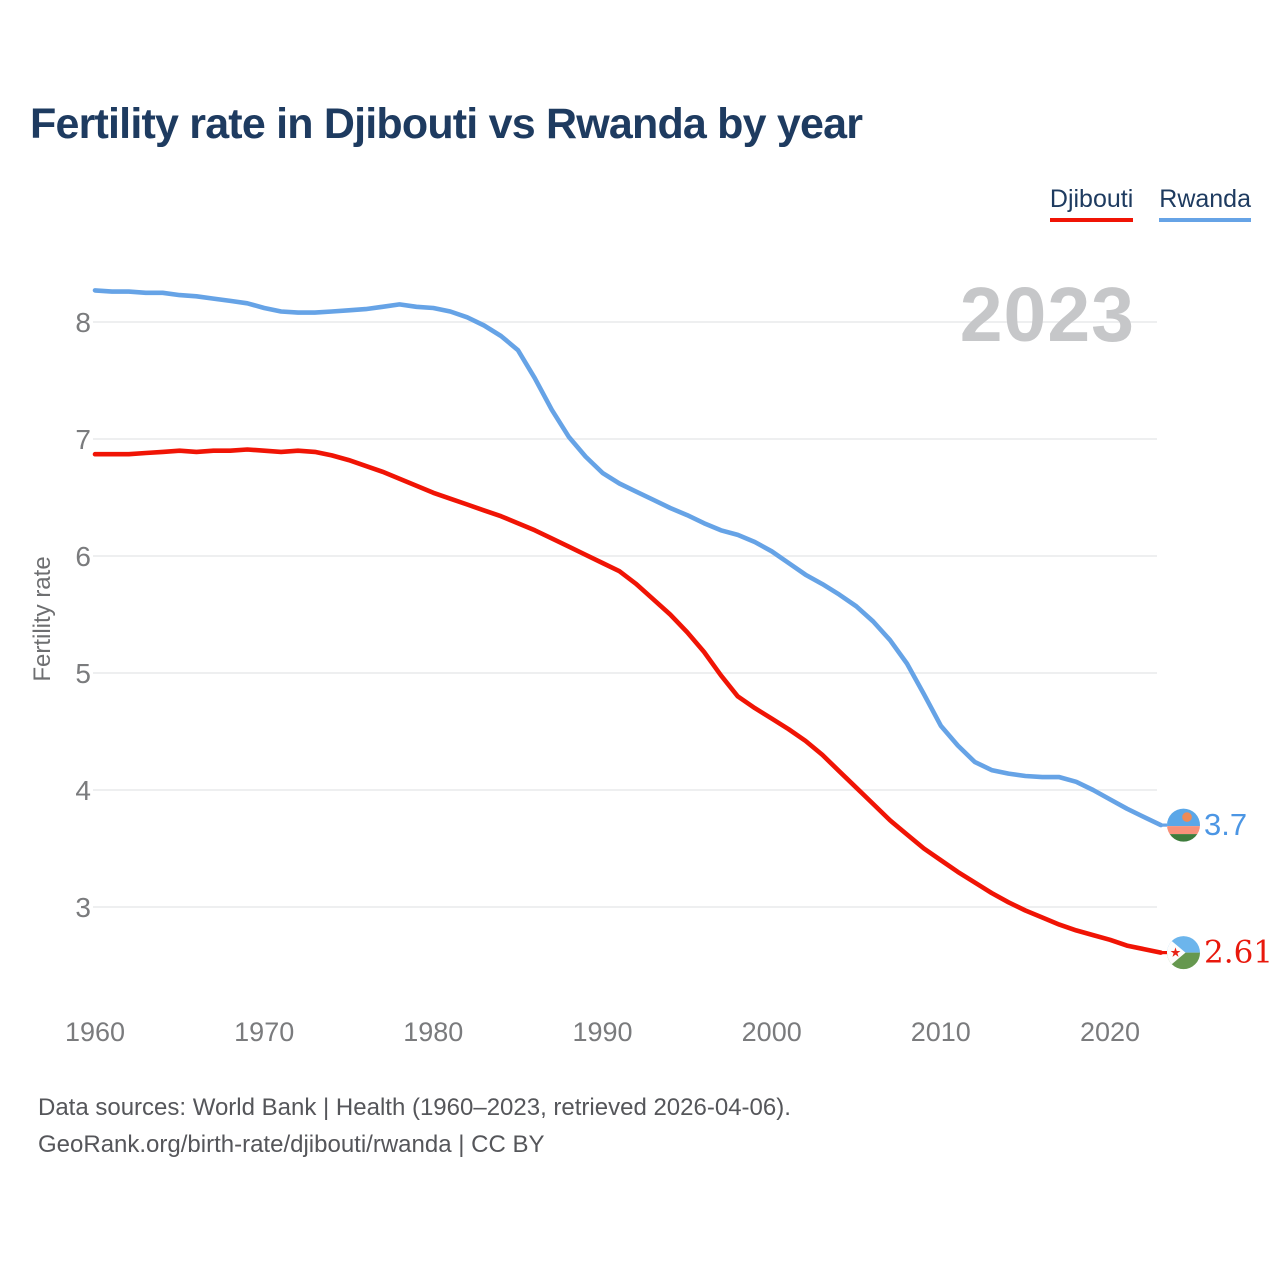 The width and height of the screenshot is (1280, 1280). Describe the element at coordinates (83, 907) in the screenshot. I see `y-tick-label-3: 3` at that location.